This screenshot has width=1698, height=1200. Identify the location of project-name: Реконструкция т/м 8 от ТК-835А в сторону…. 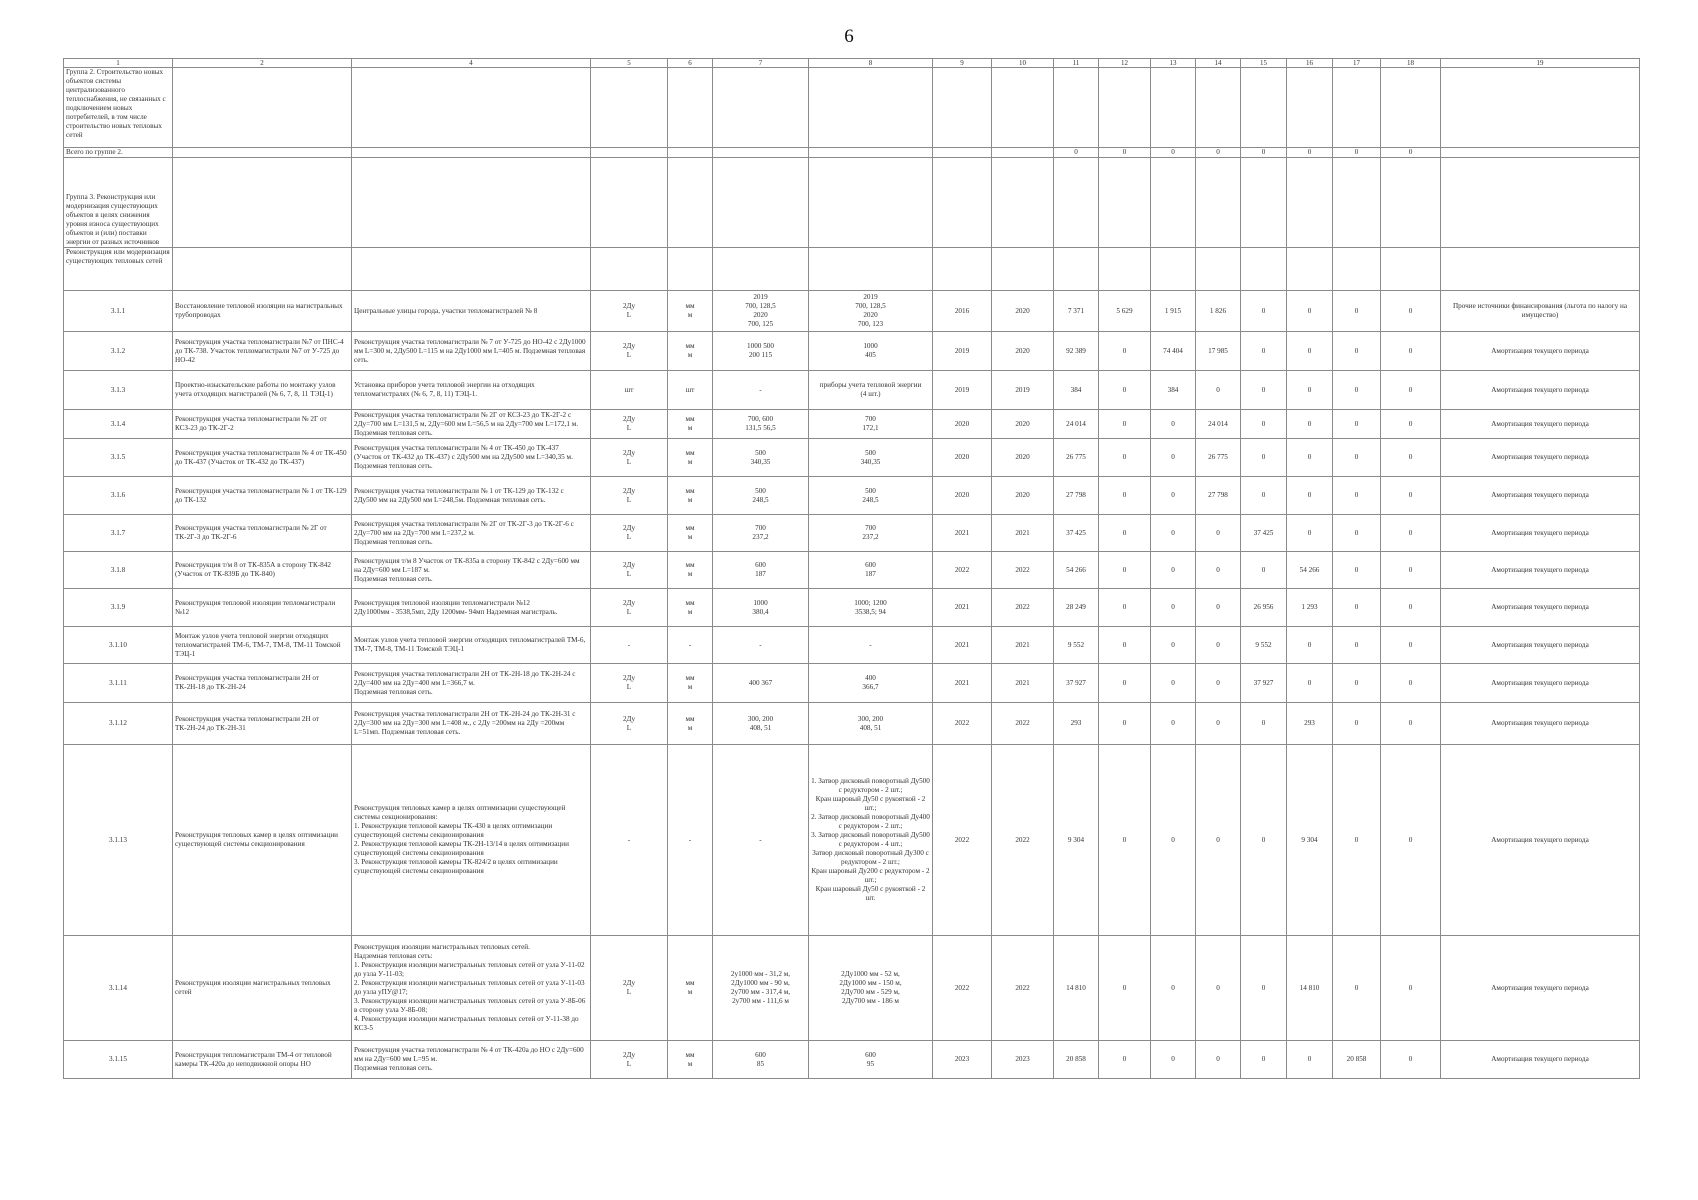
(262, 570).